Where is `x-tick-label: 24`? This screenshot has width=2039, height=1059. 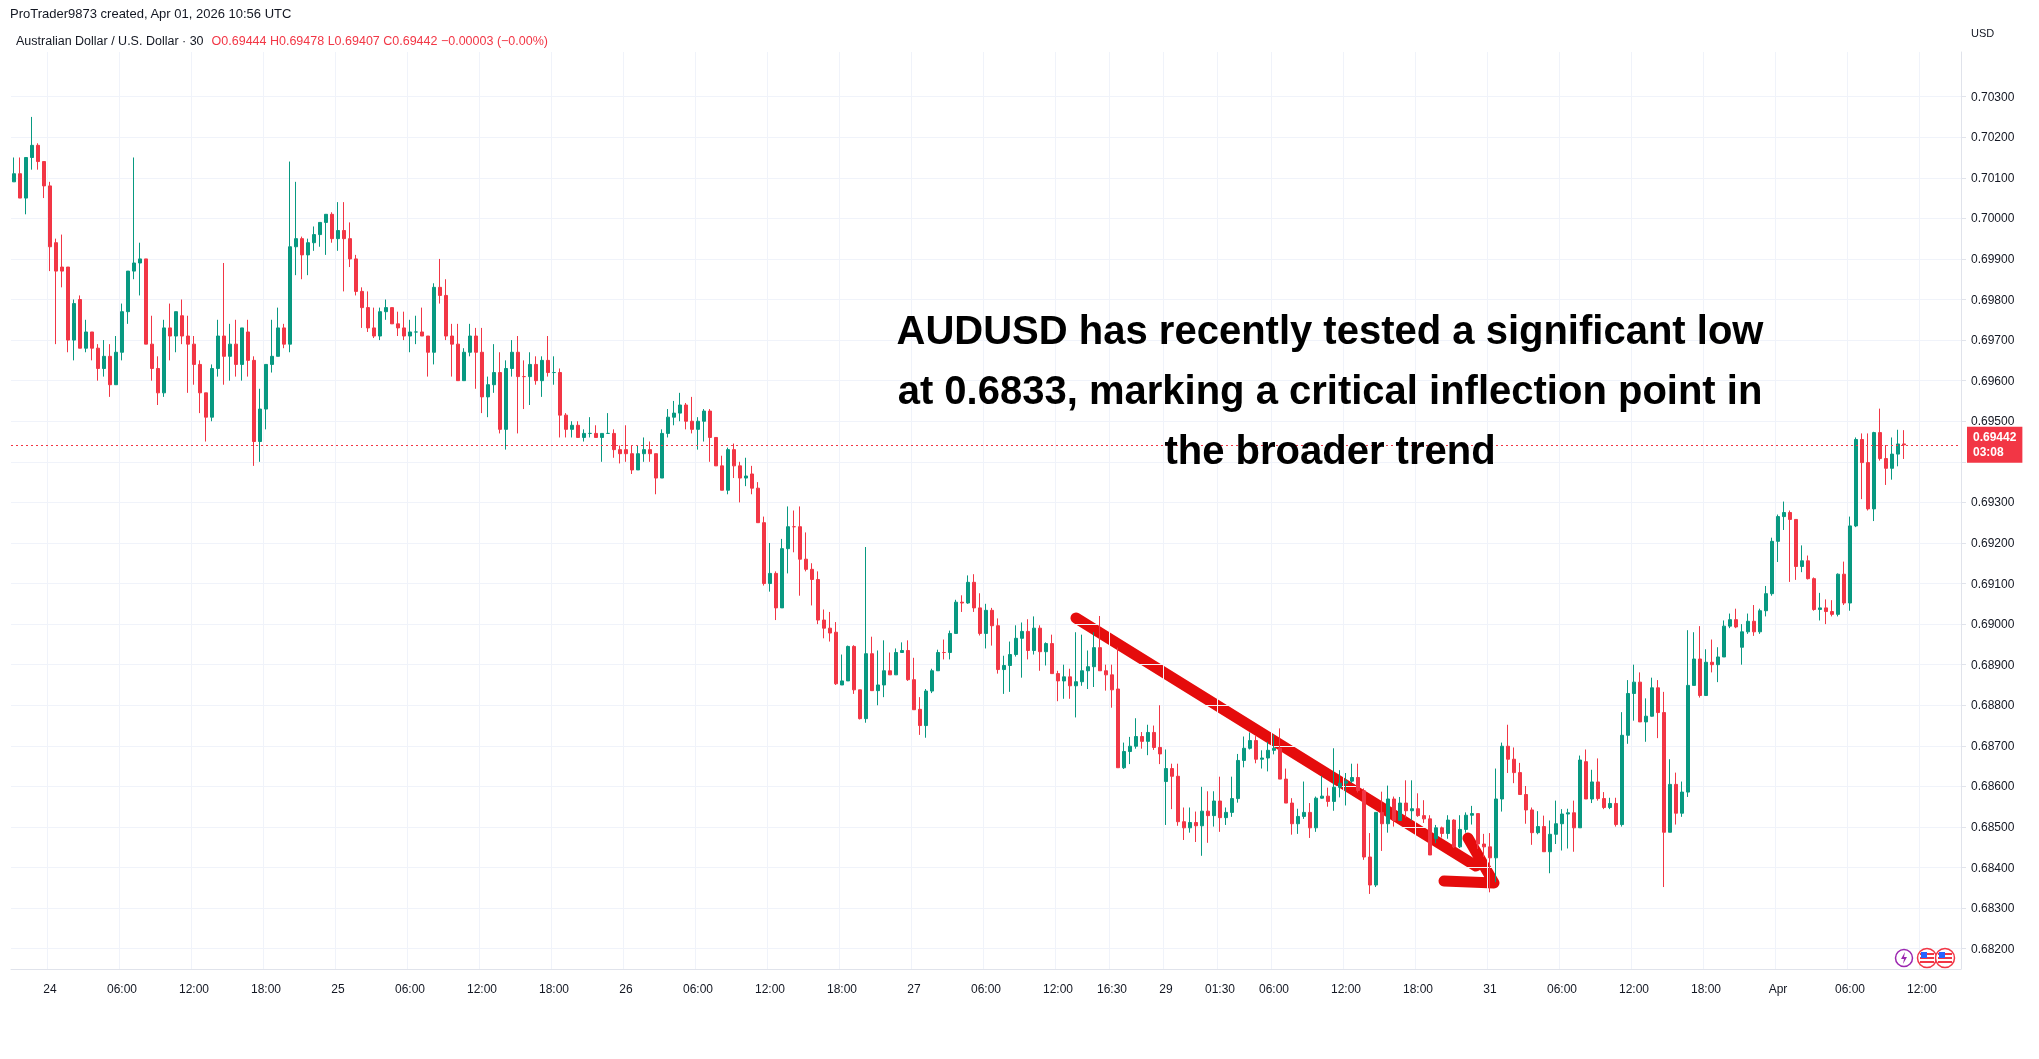
x-tick-label: 24 is located at coordinates (50, 989).